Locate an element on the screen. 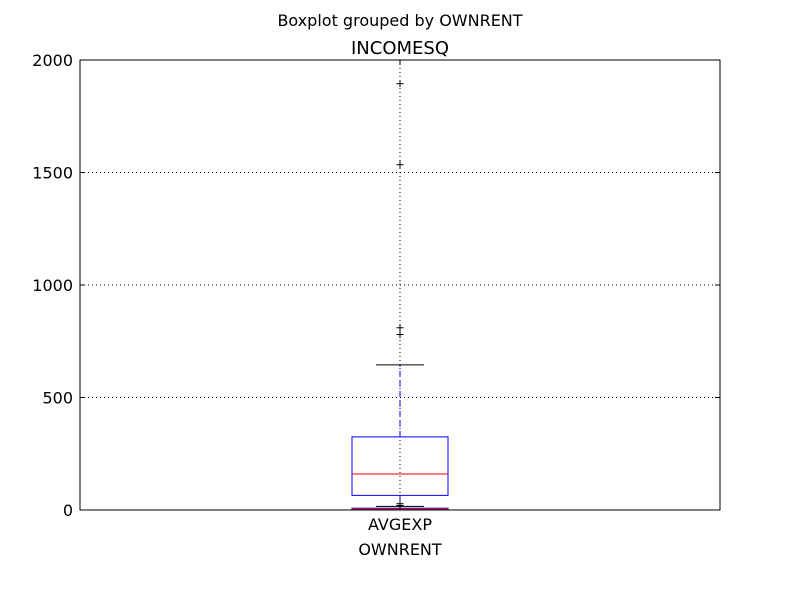  x-axis-label: OWNRENT is located at coordinates (400, 549).